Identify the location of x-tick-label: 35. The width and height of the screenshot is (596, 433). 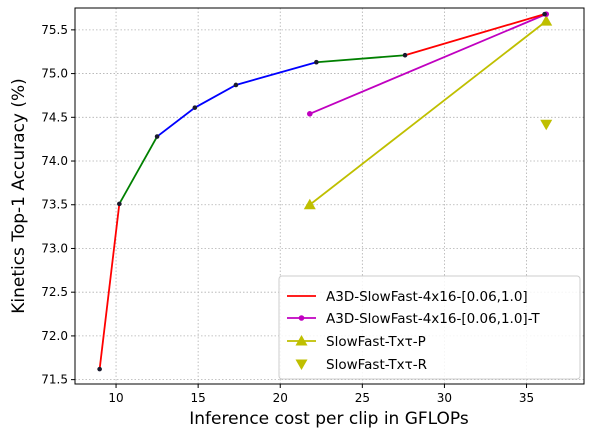
(526, 398).